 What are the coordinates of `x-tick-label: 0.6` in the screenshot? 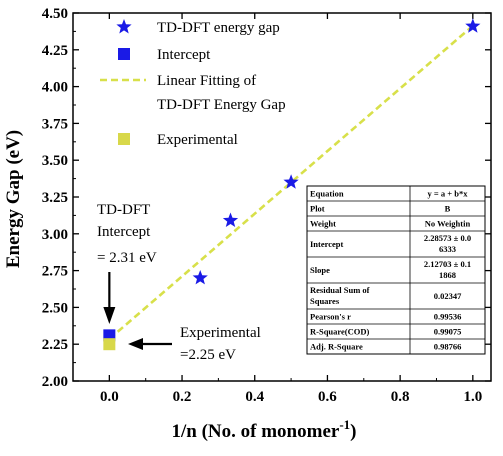 It's located at (327, 397).